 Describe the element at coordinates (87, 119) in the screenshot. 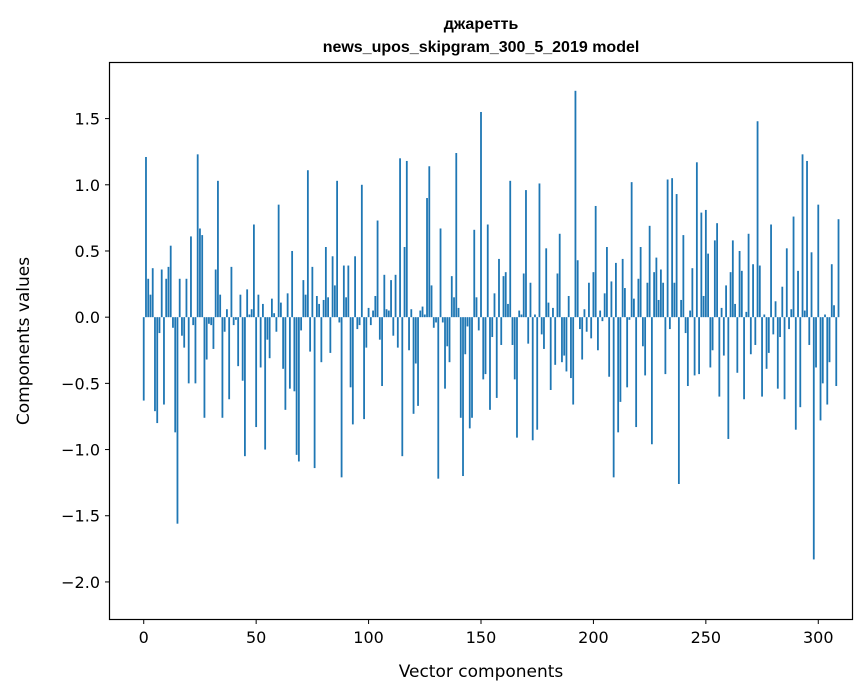

I see `y-tick-label: 1.5` at that location.